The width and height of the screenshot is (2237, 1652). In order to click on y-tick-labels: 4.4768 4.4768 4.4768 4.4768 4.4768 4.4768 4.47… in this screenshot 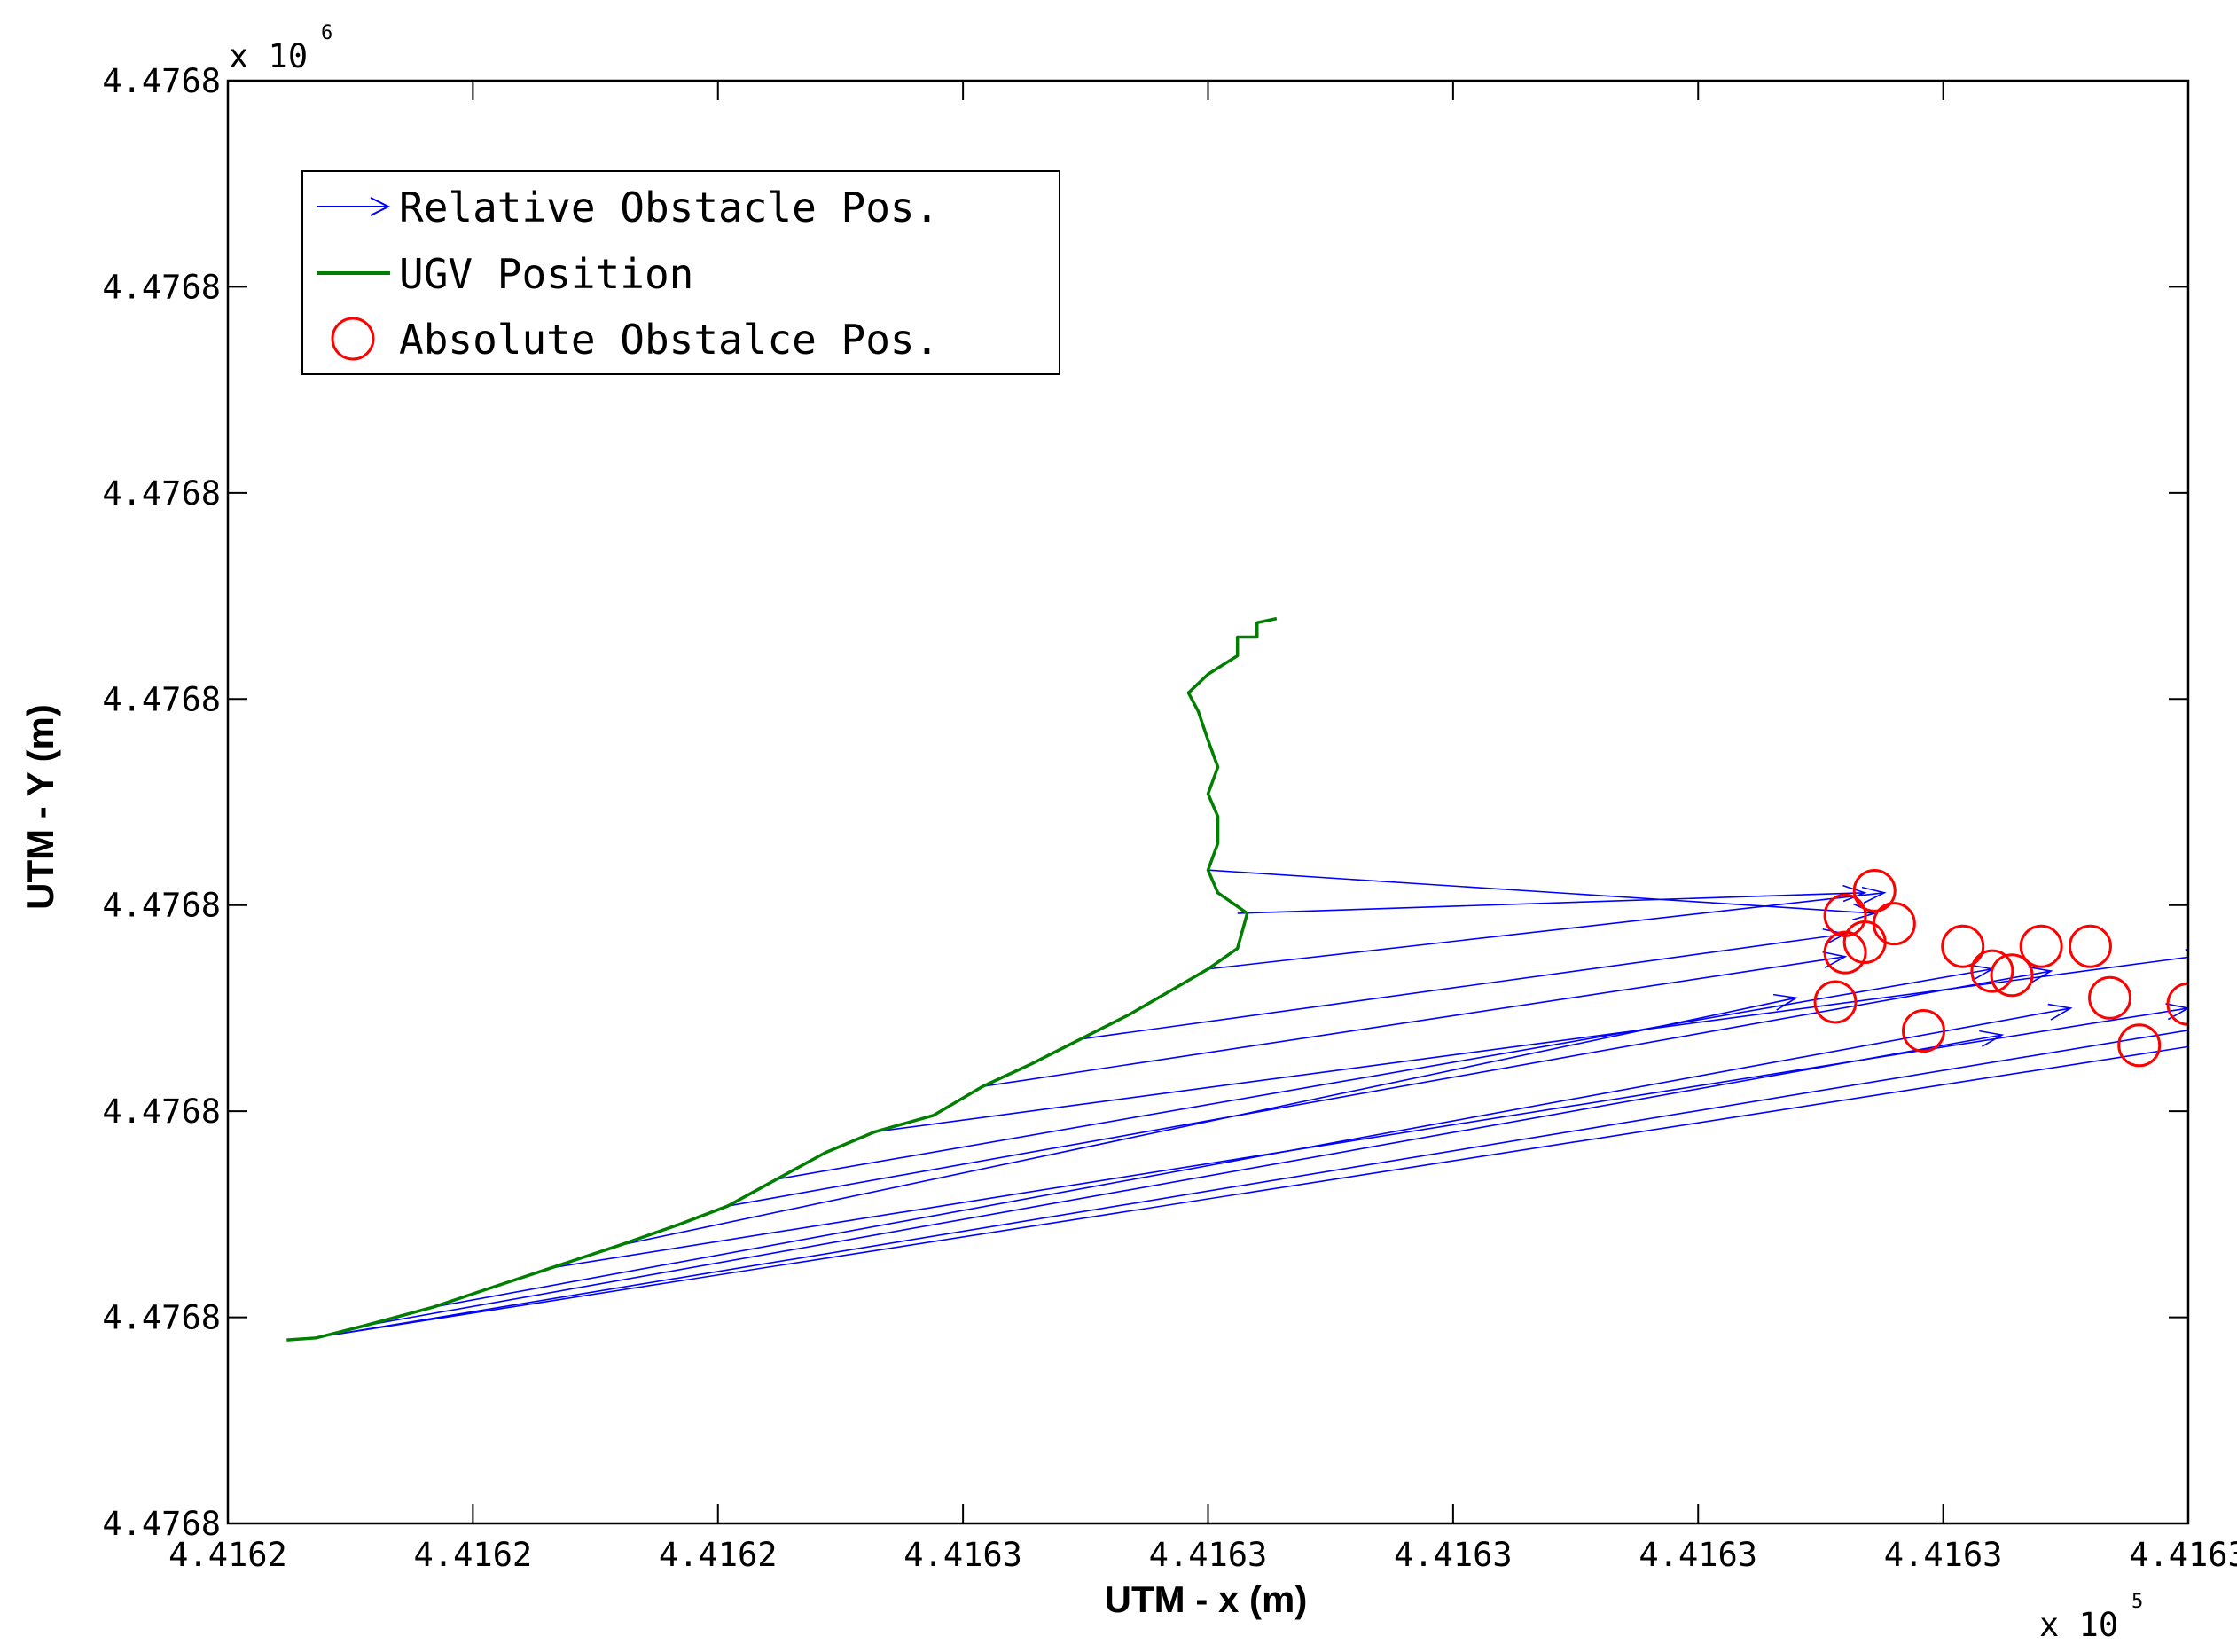, I will do `click(162, 802)`.